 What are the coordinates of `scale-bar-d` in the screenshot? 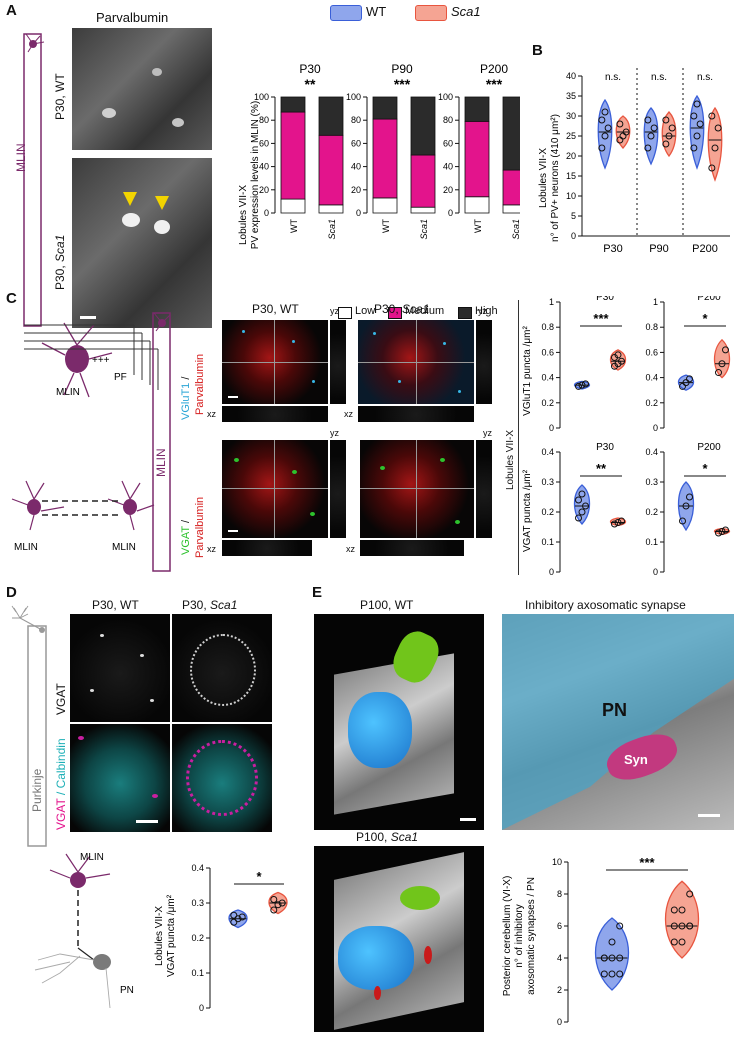 It's located at (147, 821).